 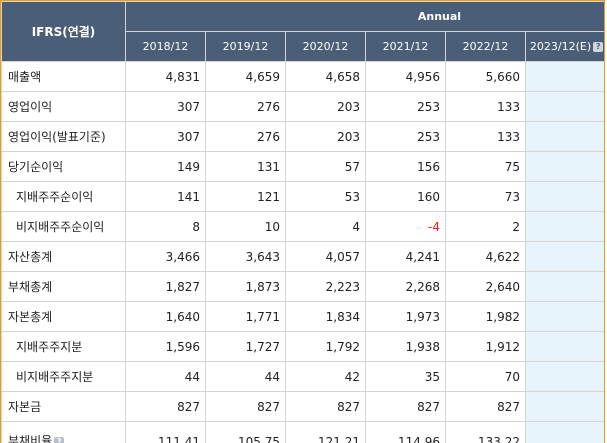 I want to click on value-cell: 114.96, so click(x=405, y=432).